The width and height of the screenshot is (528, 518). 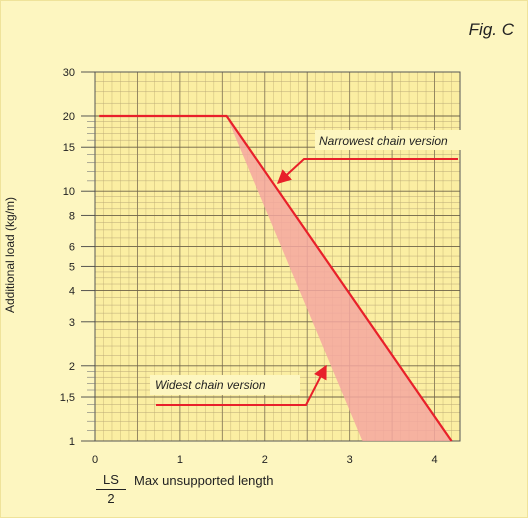 I want to click on y-tick-label: 3, so click(x=72, y=323).